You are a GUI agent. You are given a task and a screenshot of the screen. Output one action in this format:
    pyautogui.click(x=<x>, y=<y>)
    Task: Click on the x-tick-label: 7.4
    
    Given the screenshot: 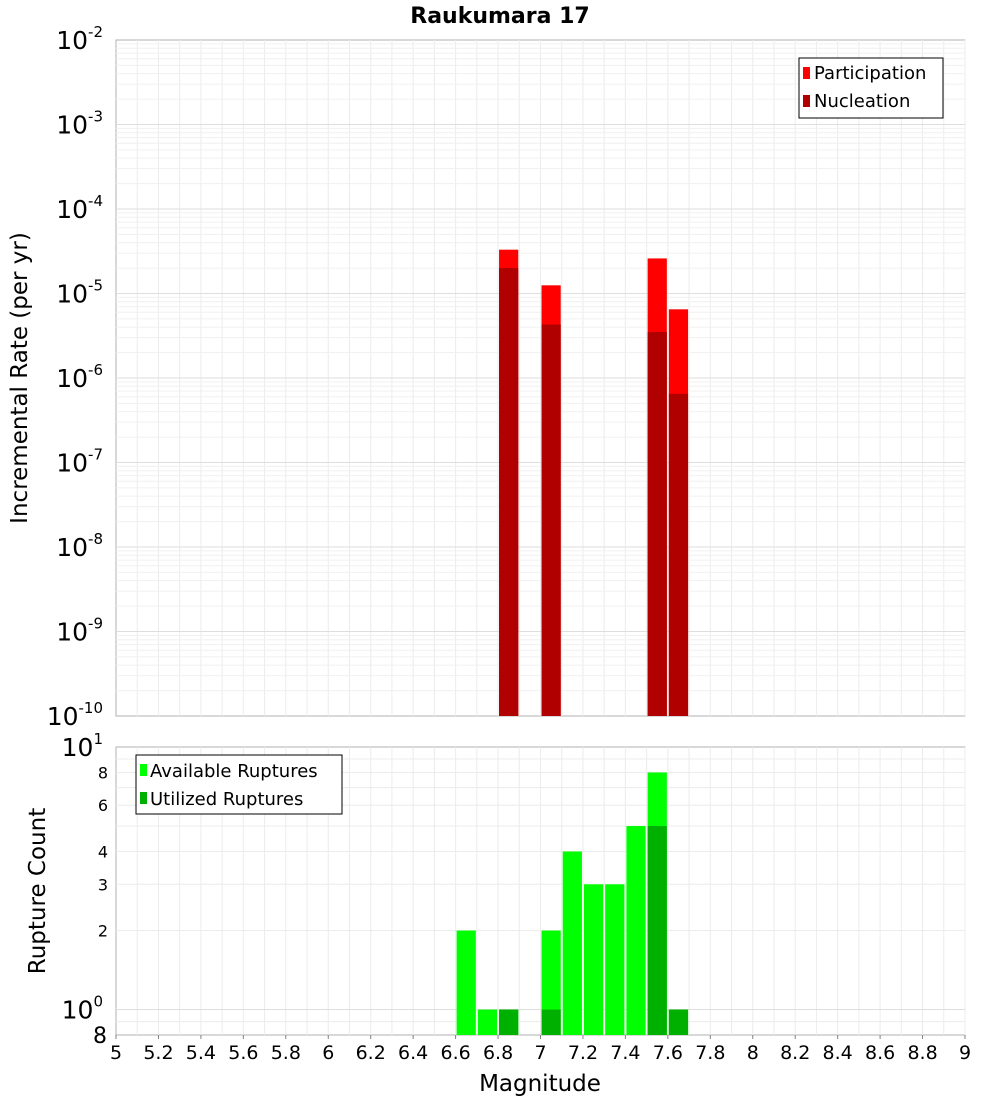 What is the action you would take?
    pyautogui.click(x=625, y=1053)
    